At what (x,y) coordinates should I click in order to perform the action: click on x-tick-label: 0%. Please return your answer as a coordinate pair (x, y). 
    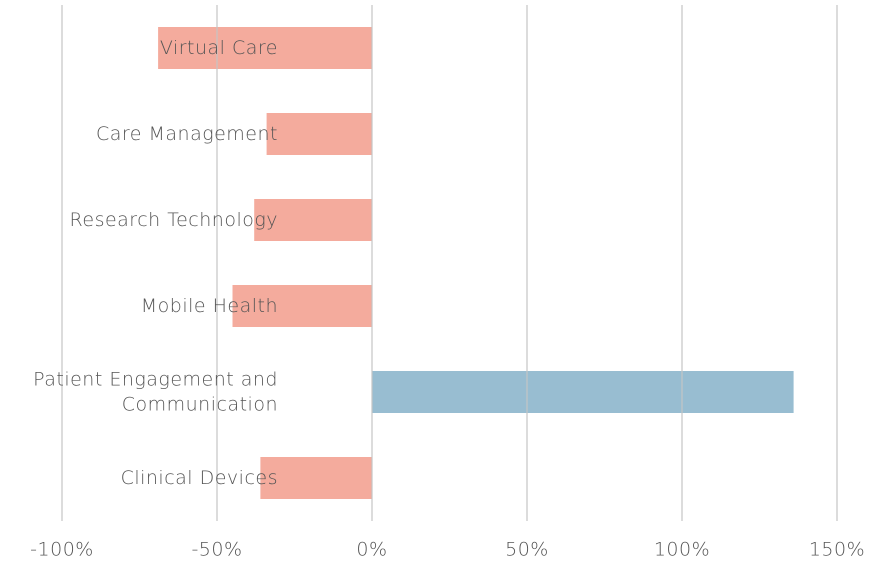
    Looking at the image, I should click on (371, 550).